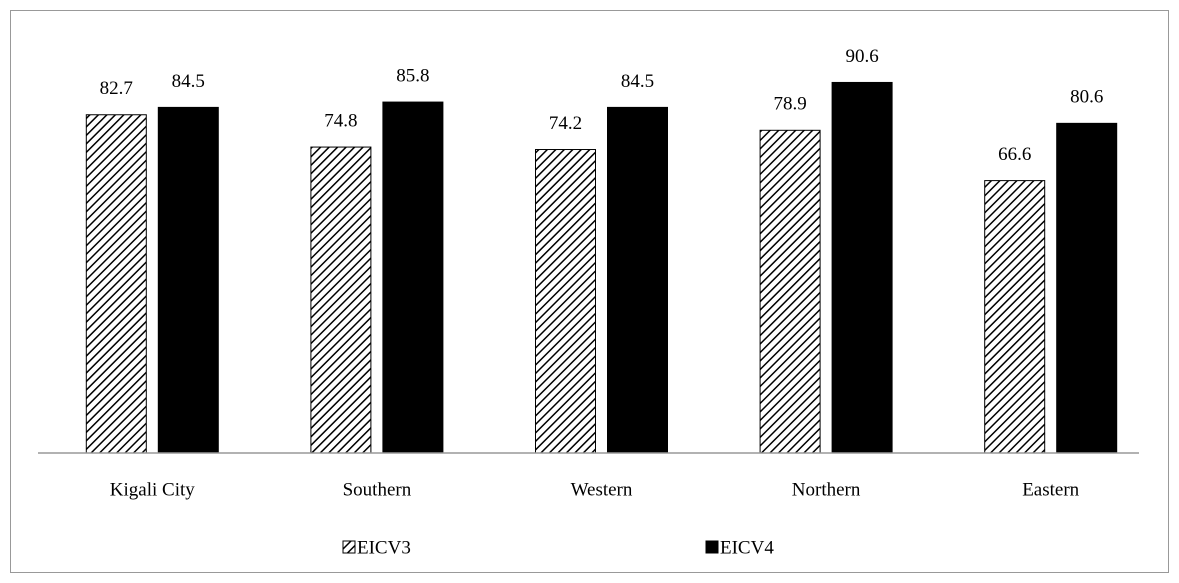 This screenshot has width=1179, height=583. I want to click on value-label: 82.7, so click(116, 88).